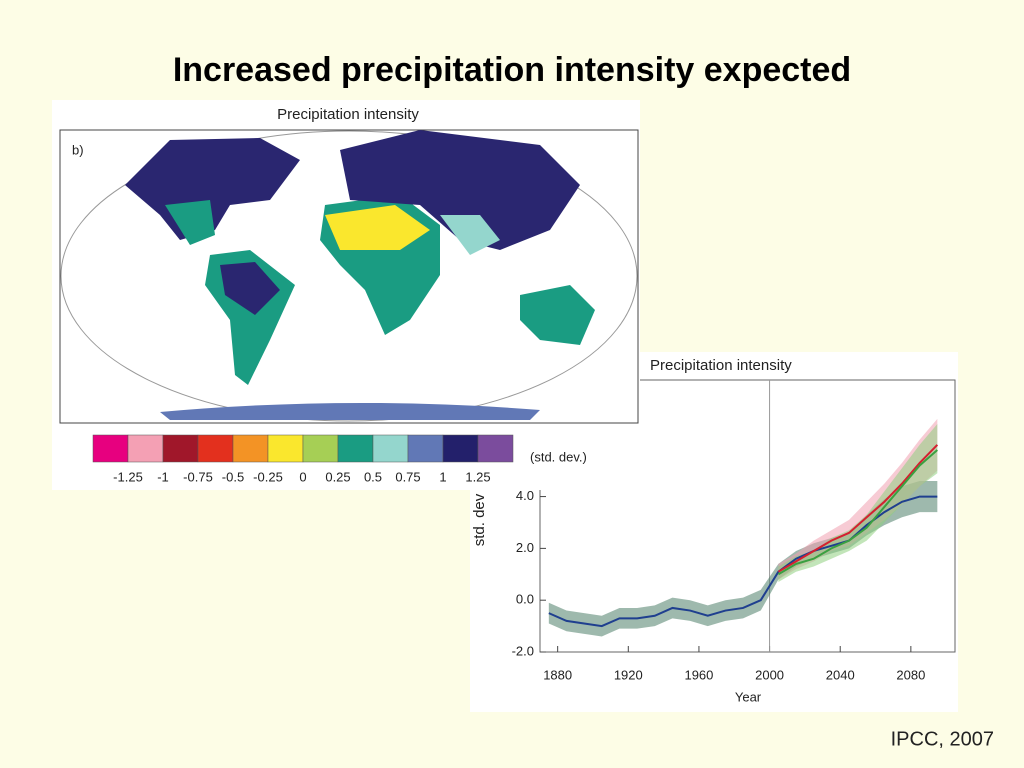  Describe the element at coordinates (525, 547) in the screenshot. I see `y-tick-label: 2.0` at that location.